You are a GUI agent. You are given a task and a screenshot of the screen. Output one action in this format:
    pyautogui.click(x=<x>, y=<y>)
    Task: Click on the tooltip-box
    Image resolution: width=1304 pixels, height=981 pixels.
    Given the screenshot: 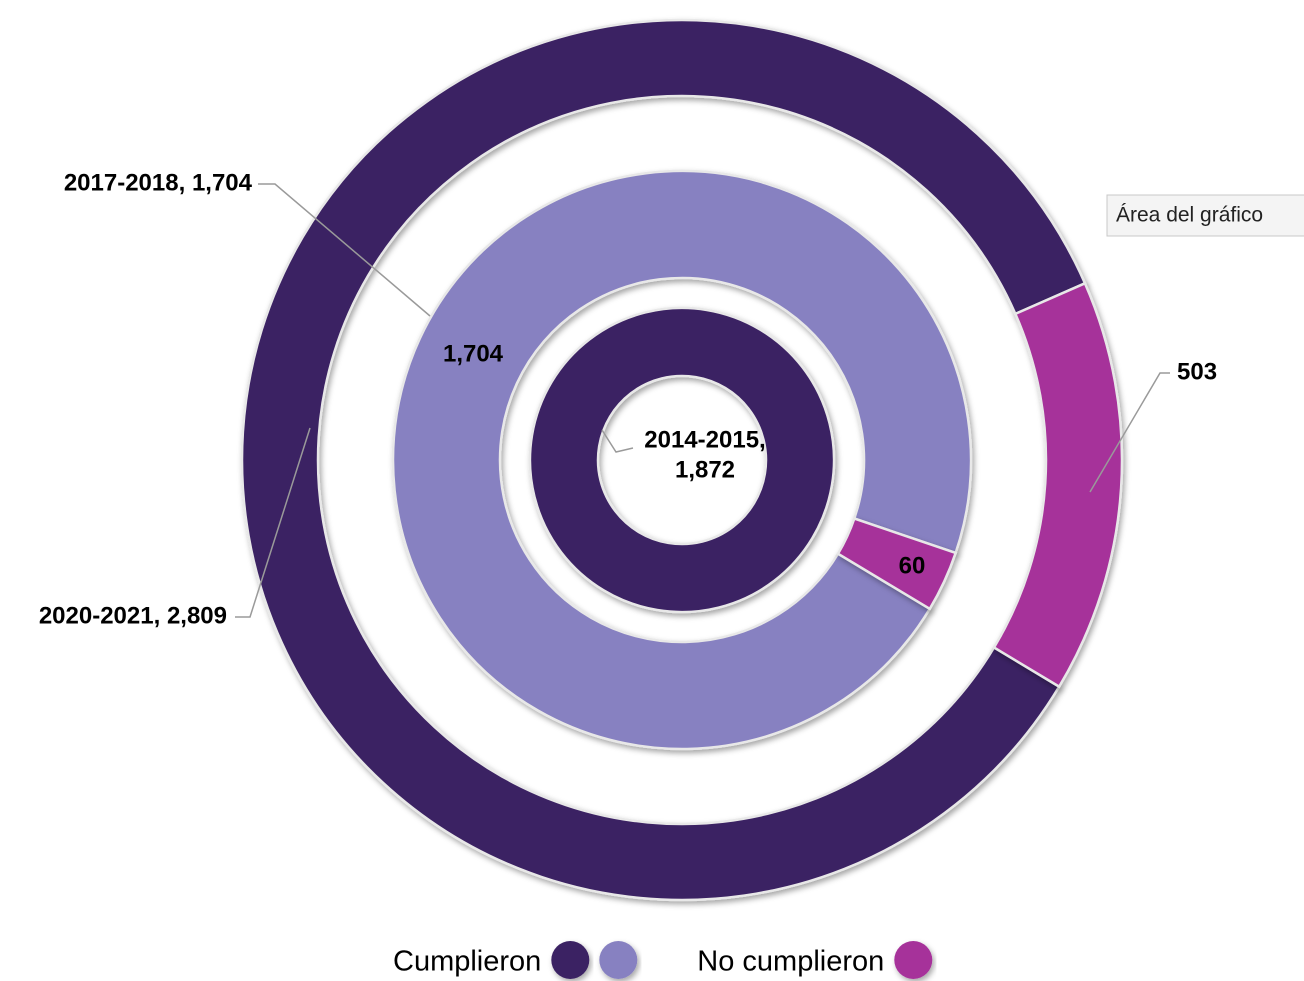 What is the action you would take?
    pyautogui.click(x=1205, y=215)
    